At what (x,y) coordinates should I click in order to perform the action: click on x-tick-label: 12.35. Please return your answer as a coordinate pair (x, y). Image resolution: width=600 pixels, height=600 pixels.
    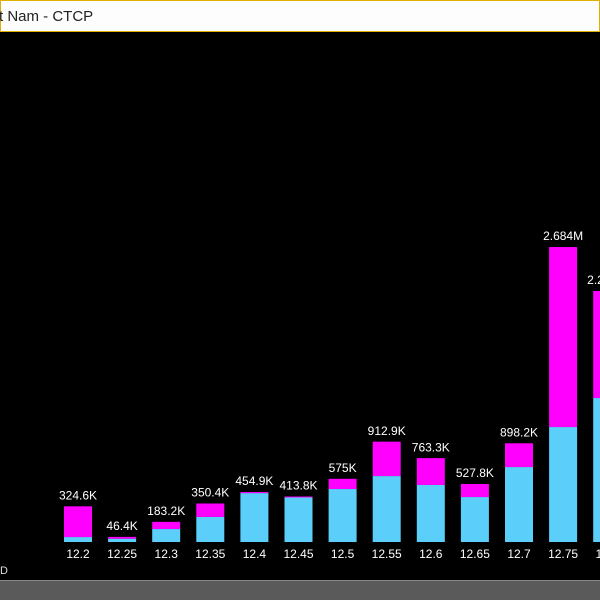
    Looking at the image, I should click on (210, 554).